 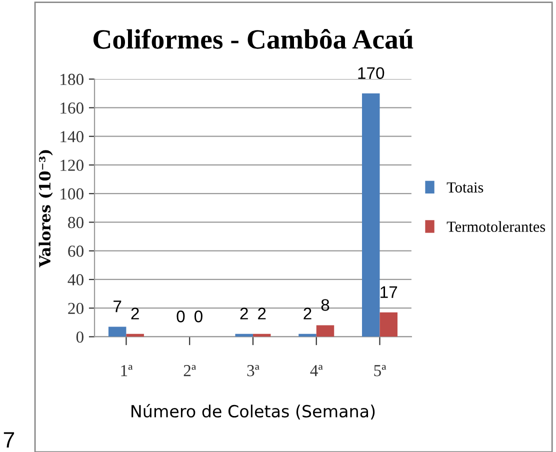 I want to click on y-tick-label: 120, so click(x=72, y=165).